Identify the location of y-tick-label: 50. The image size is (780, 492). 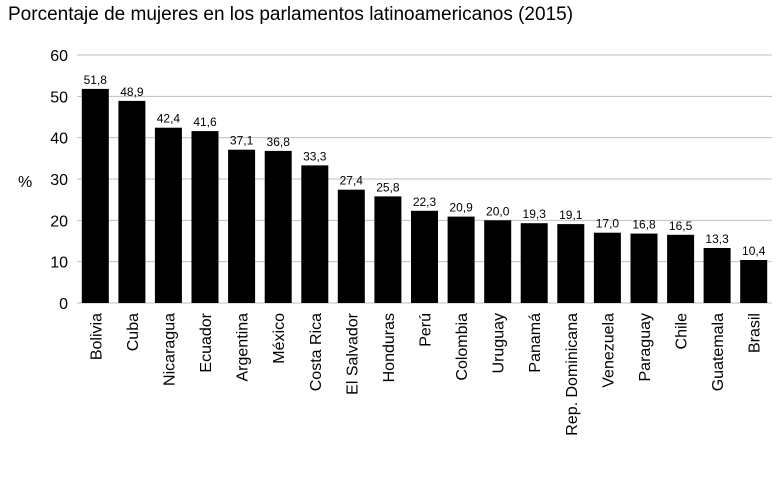
(59, 97).